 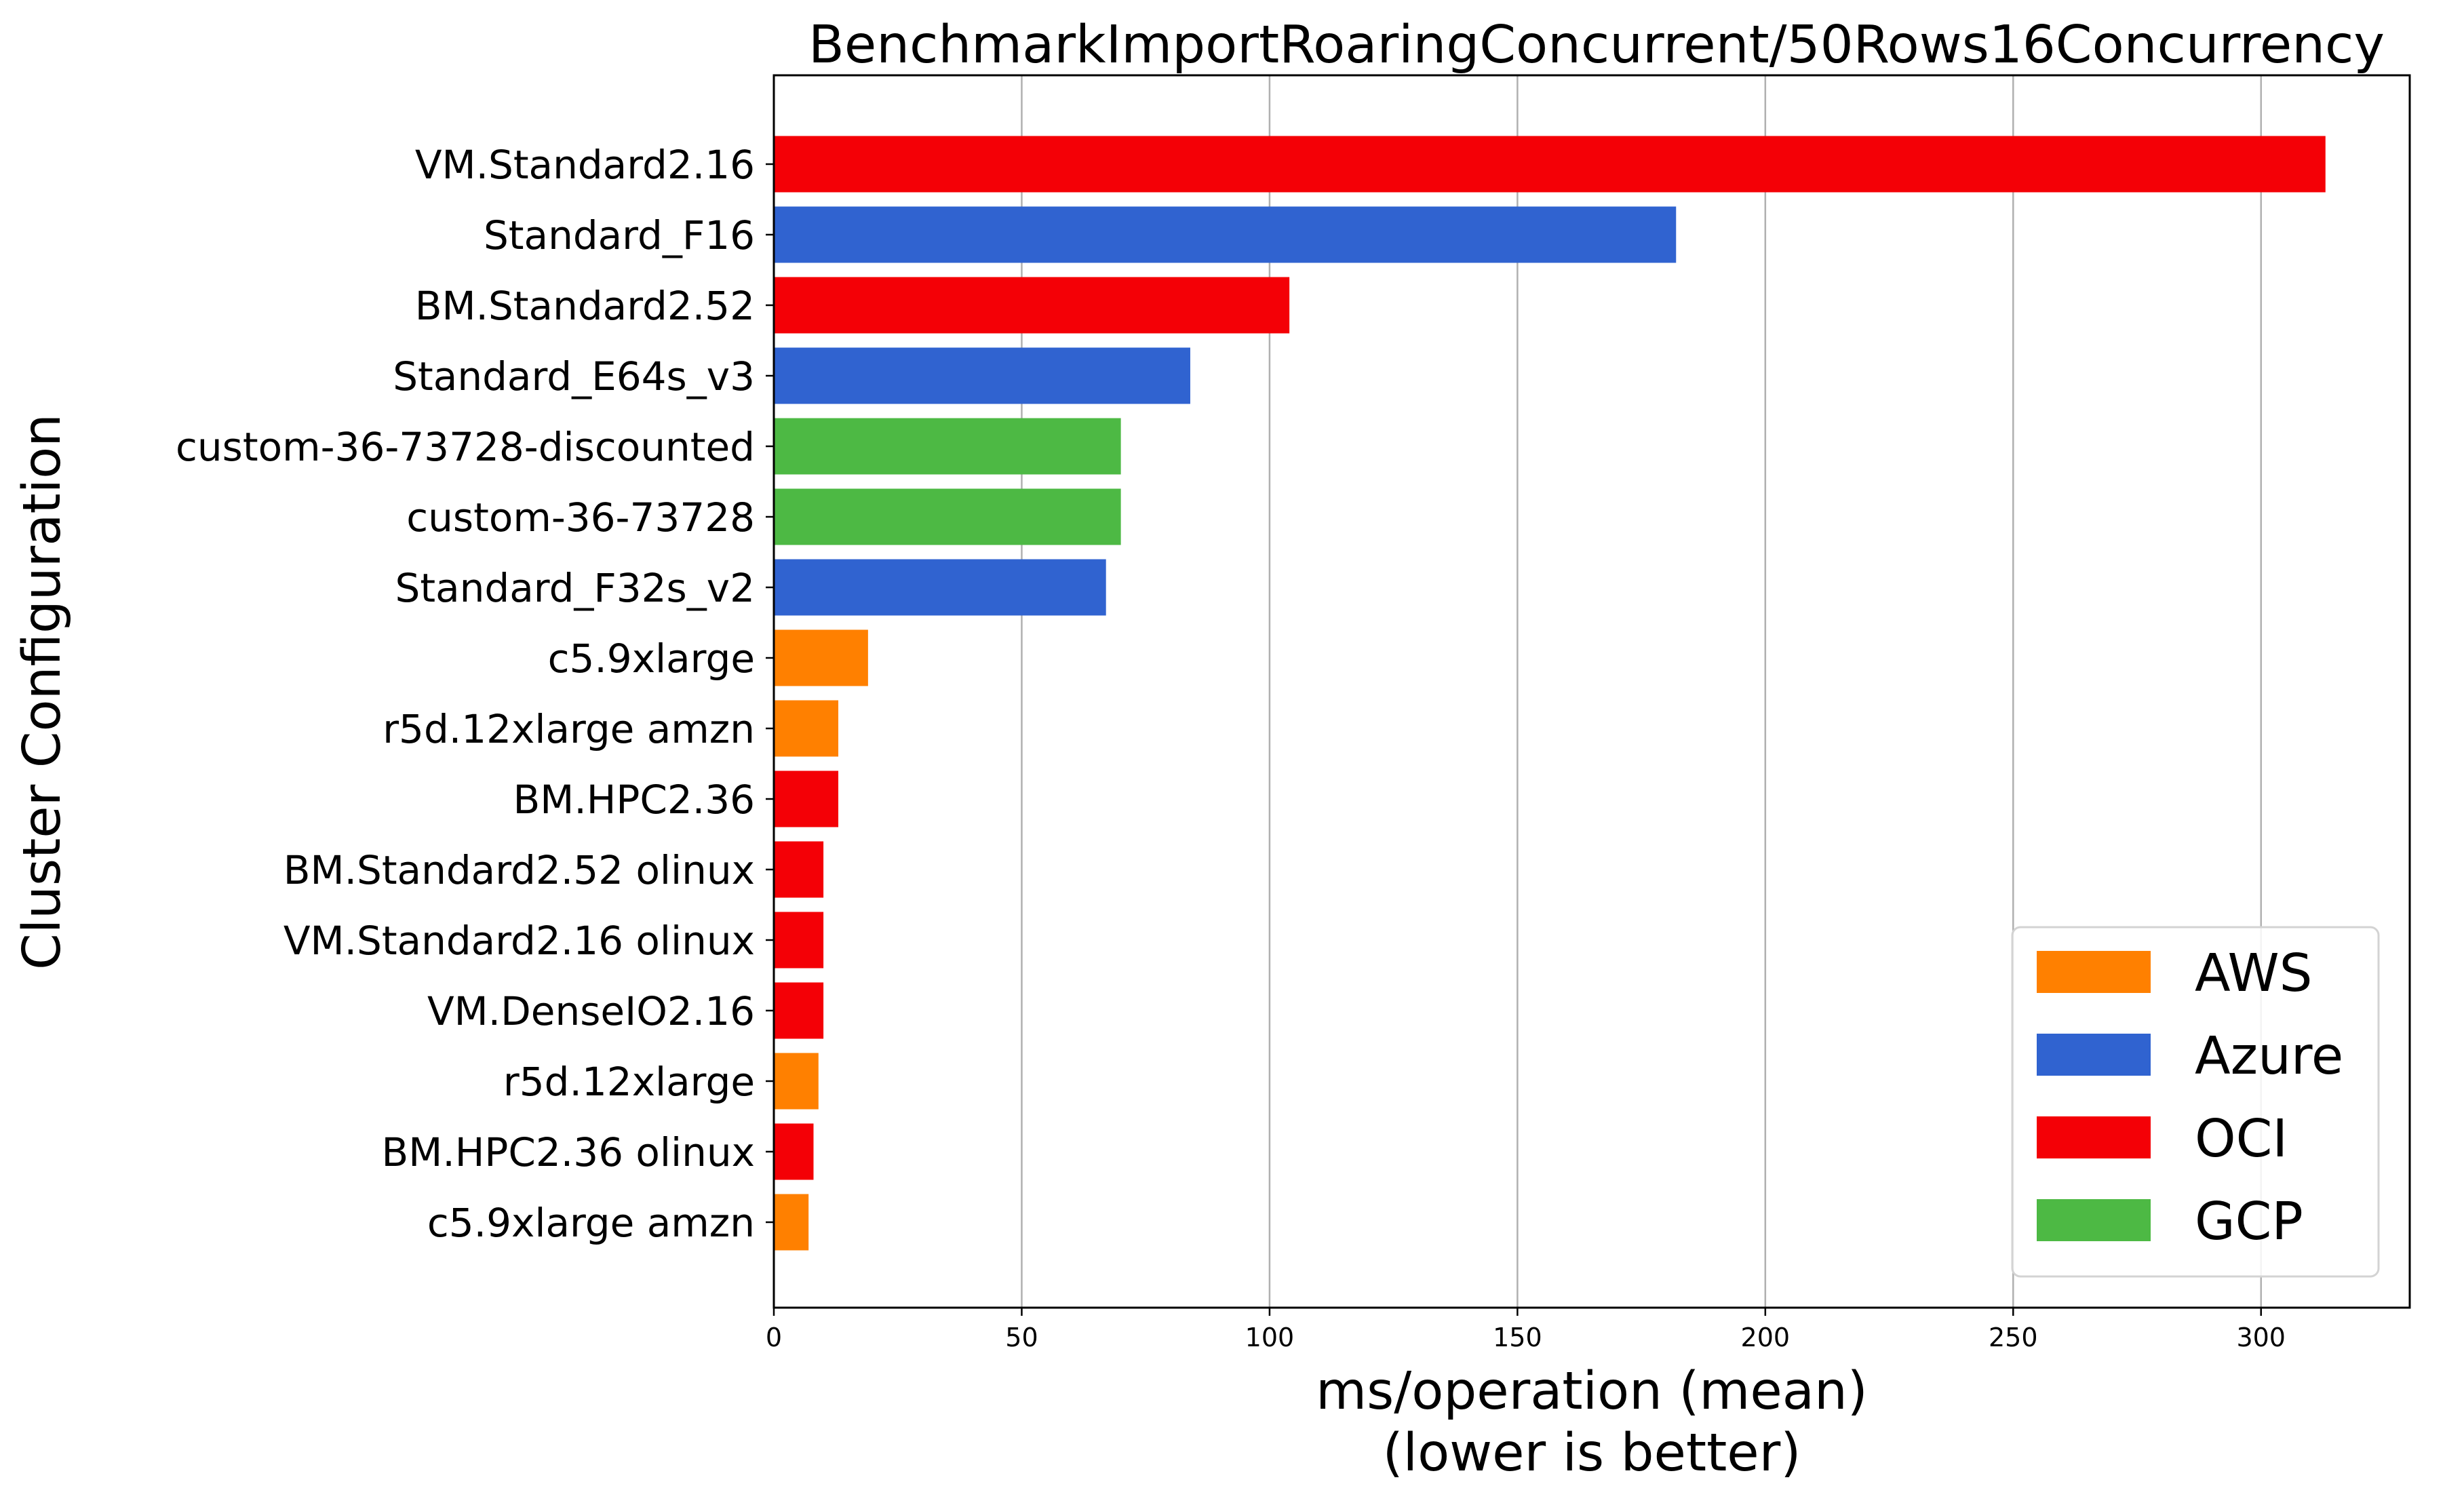 I want to click on legend-label-oci: OCI, so click(x=2241, y=1139).